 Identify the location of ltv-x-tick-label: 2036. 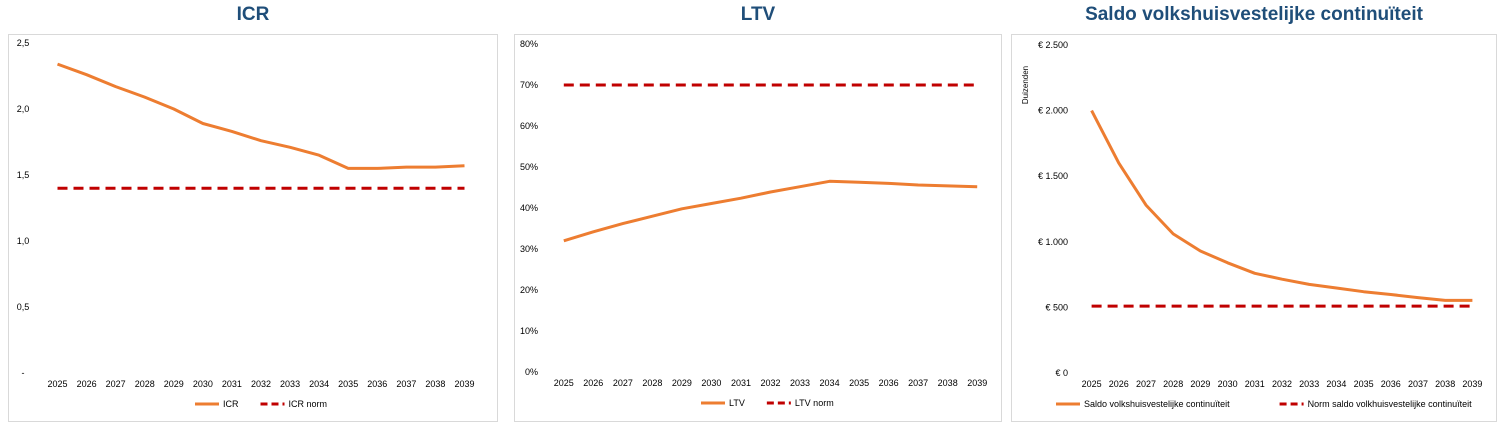
(889, 383).